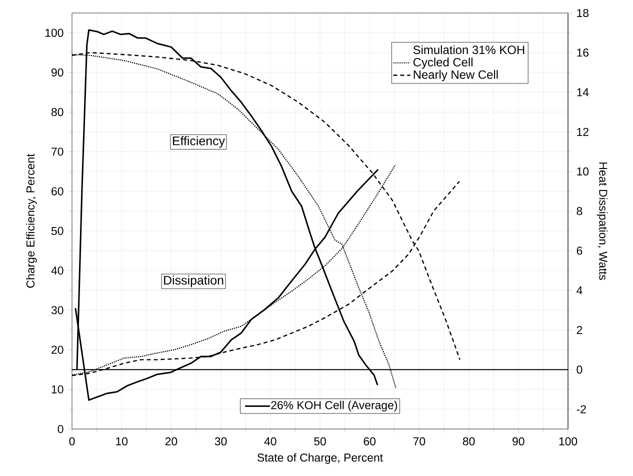  I want to click on legend-label: Cycled Cell, so click(442, 63).